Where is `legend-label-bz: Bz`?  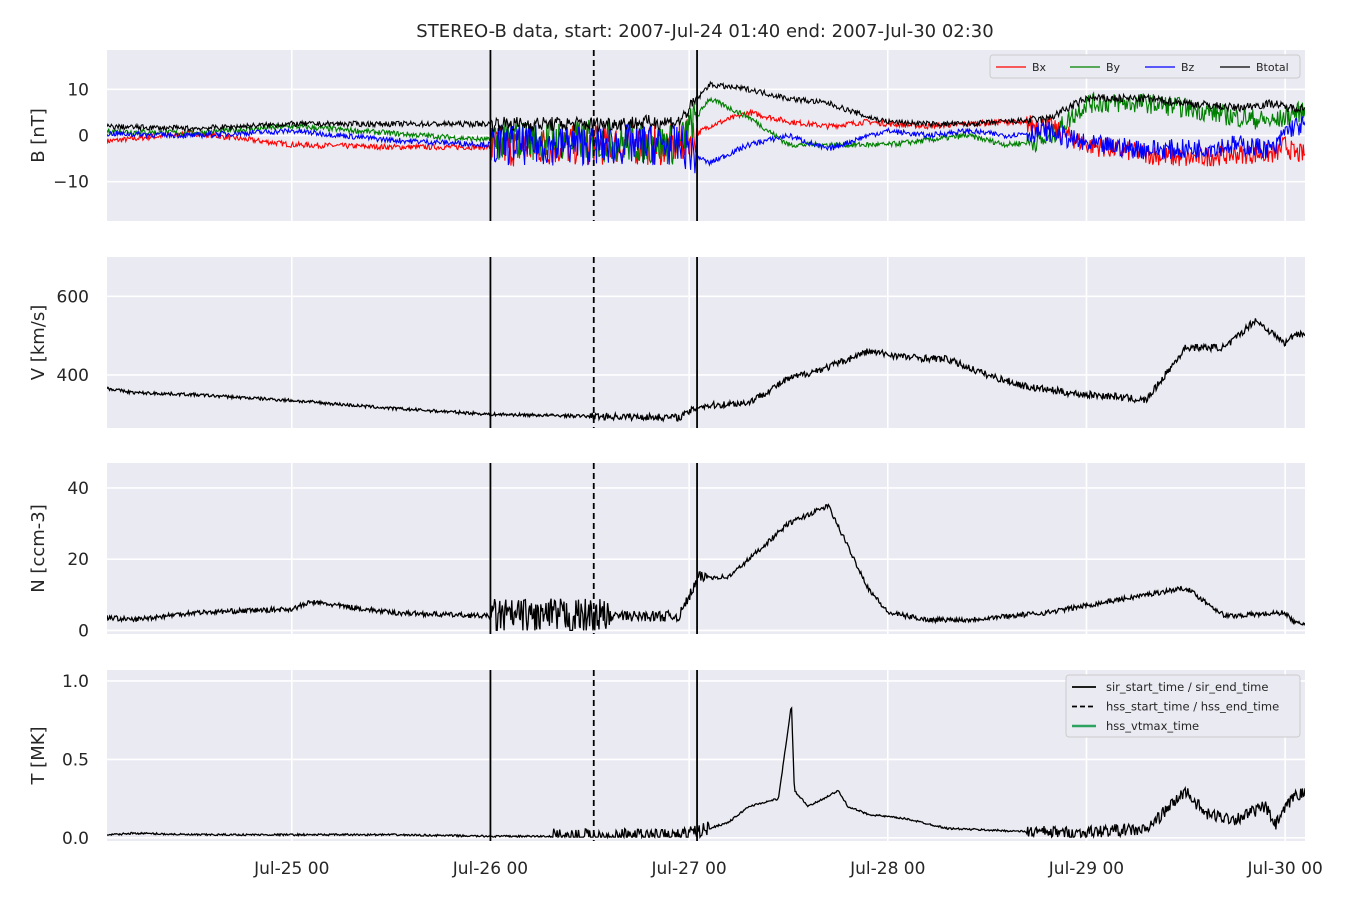 legend-label-bz: Bz is located at coordinates (1188, 67).